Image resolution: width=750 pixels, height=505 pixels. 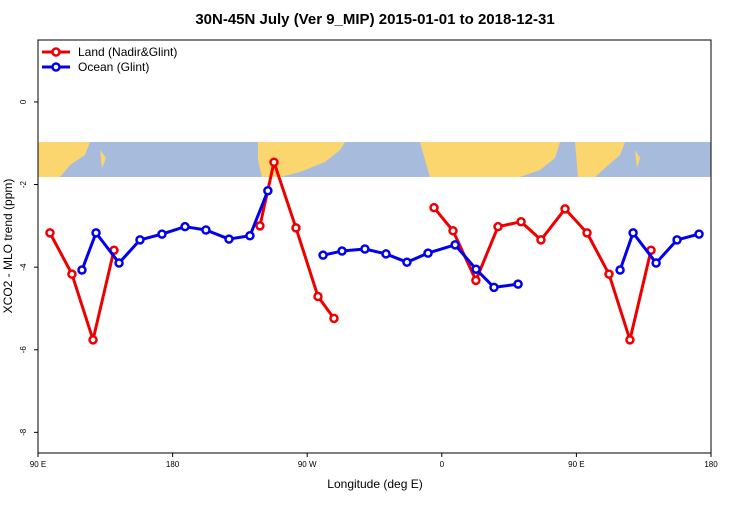 I want to click on x-tick-label: 0, so click(x=442, y=464).